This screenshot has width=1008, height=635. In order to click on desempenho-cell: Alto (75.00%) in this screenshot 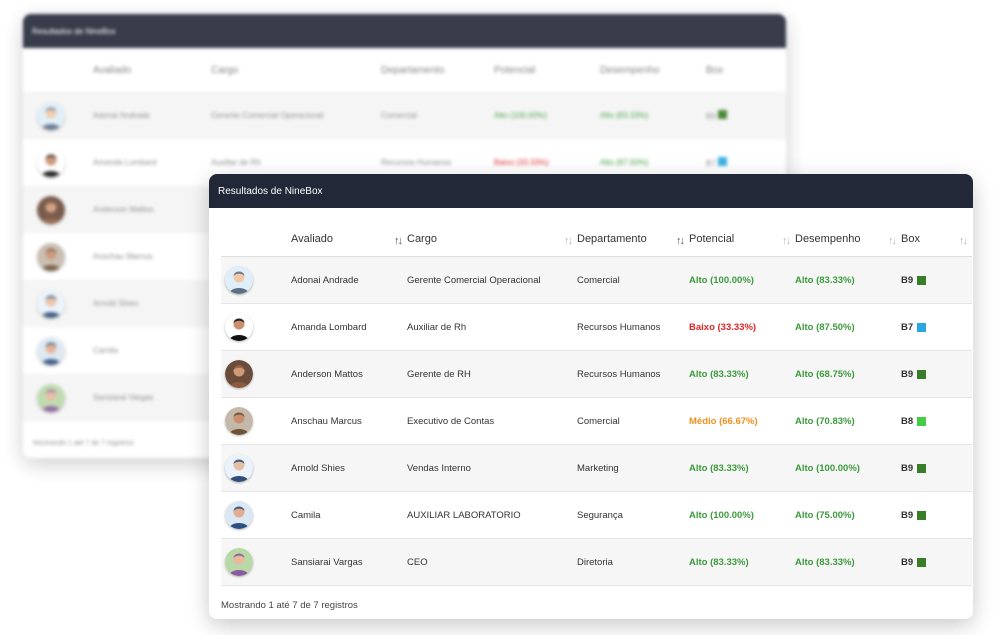, I will do `click(848, 515)`.